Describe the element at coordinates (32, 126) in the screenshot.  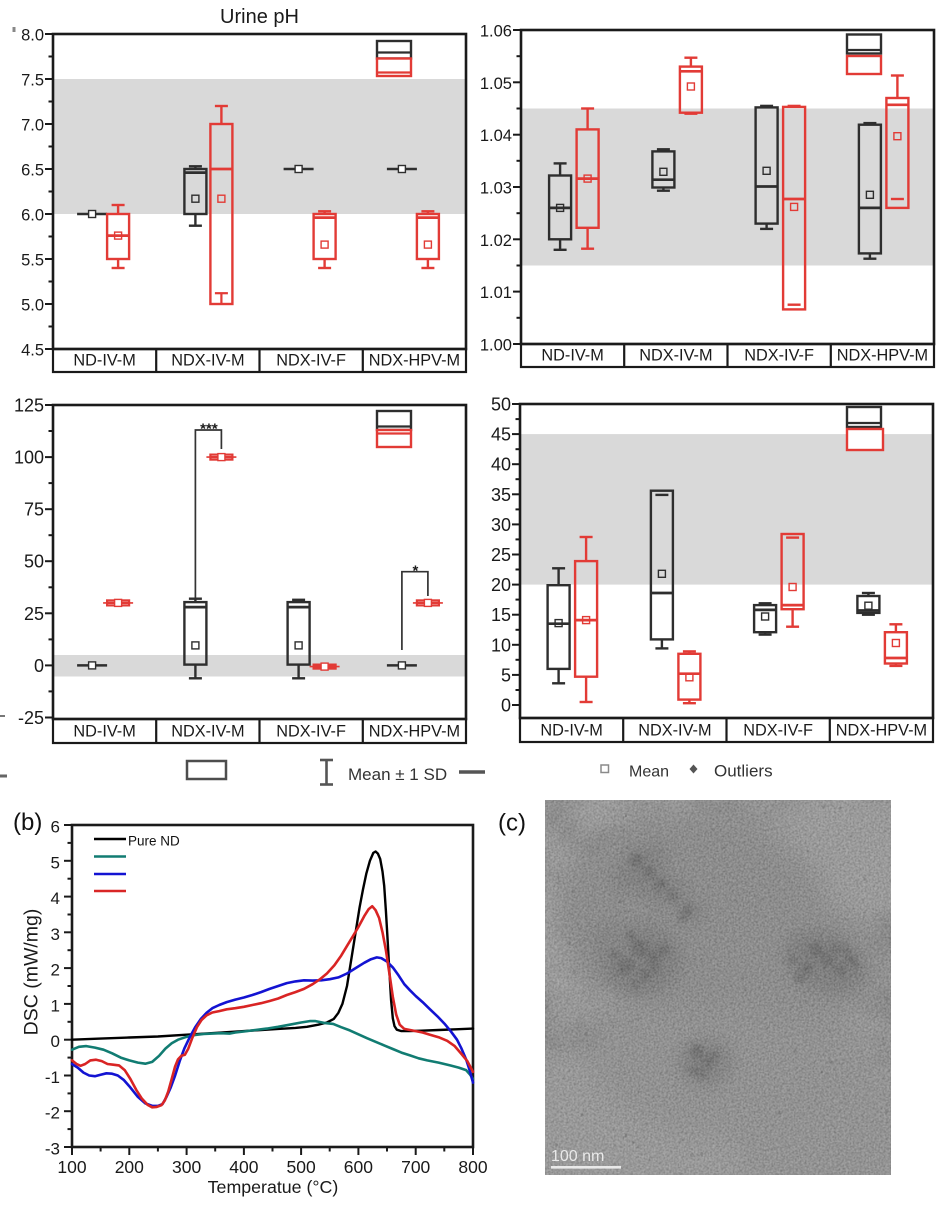
I see `svg-text: 7.0` at that location.